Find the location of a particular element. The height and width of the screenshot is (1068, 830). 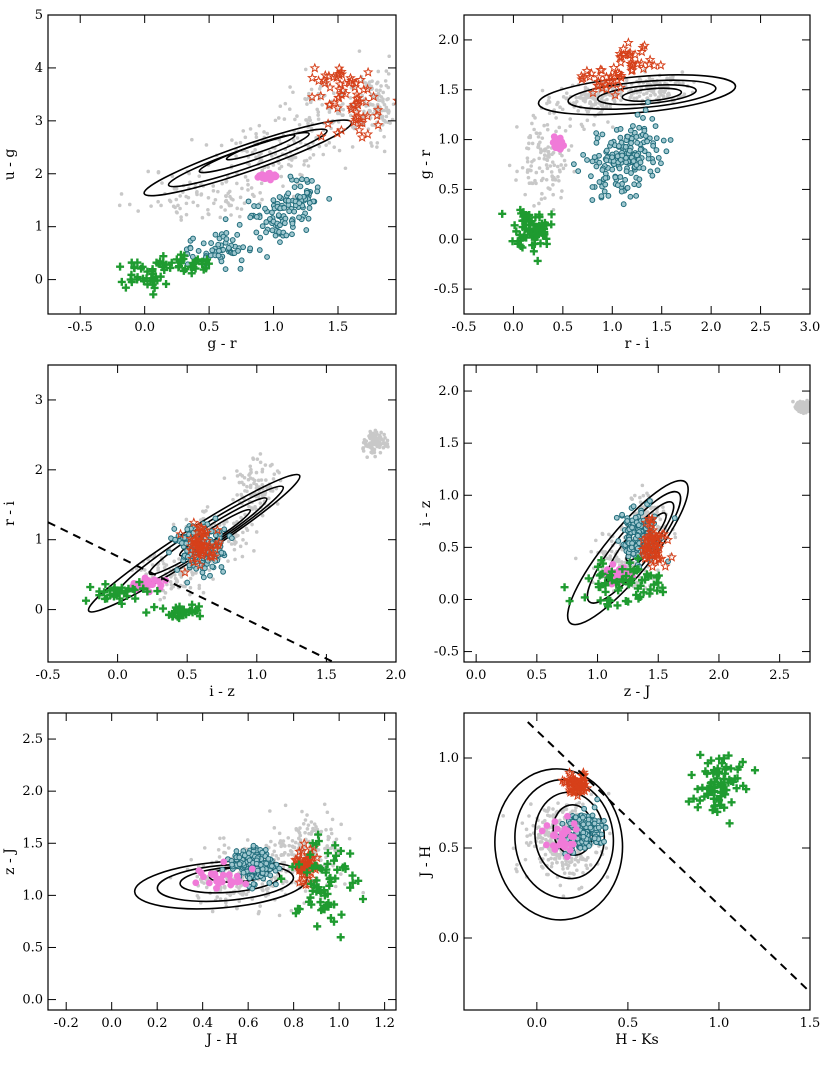

y-tick-label: 3 is located at coordinates (39, 121).